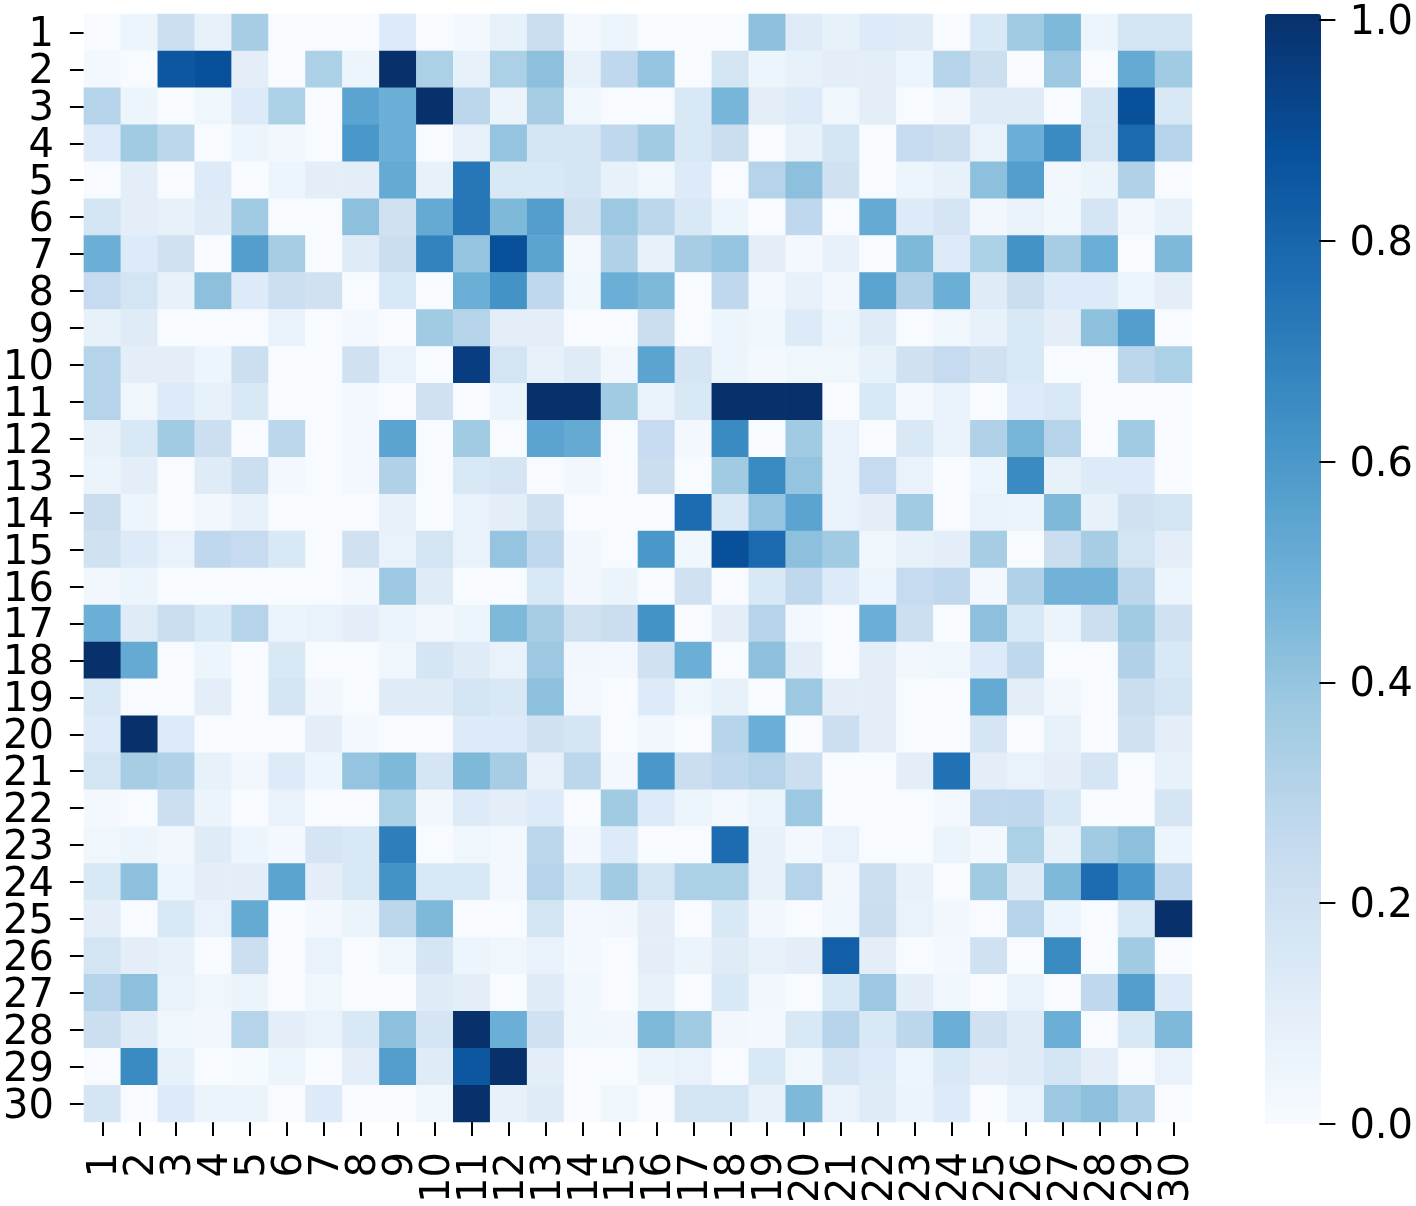 The image size is (1416, 1206). Describe the element at coordinates (1381, 461) in the screenshot. I see `color-bar-label: 0.6` at that location.